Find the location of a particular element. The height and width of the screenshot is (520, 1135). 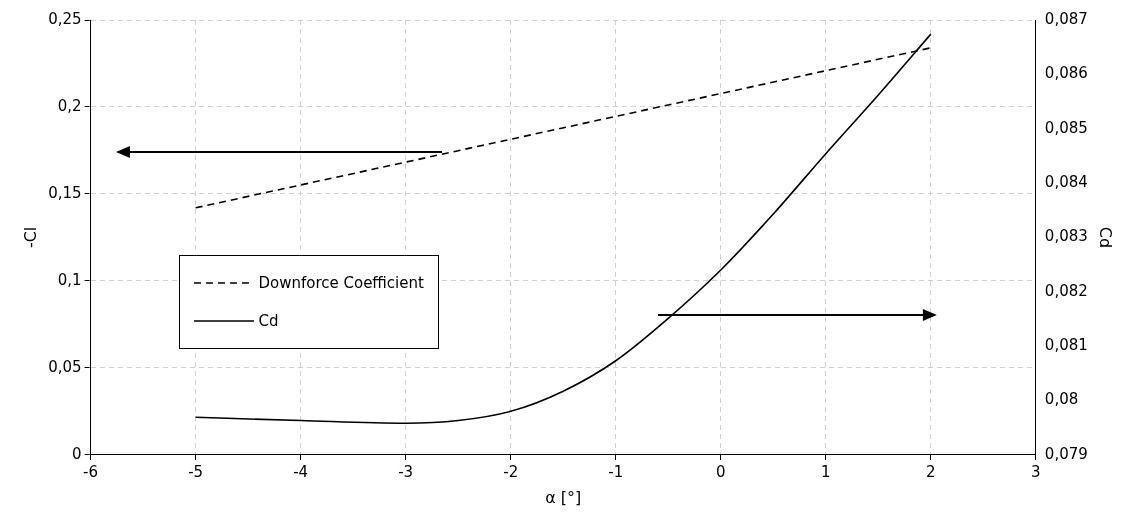

x-axis-title: α [°] is located at coordinates (563, 497).